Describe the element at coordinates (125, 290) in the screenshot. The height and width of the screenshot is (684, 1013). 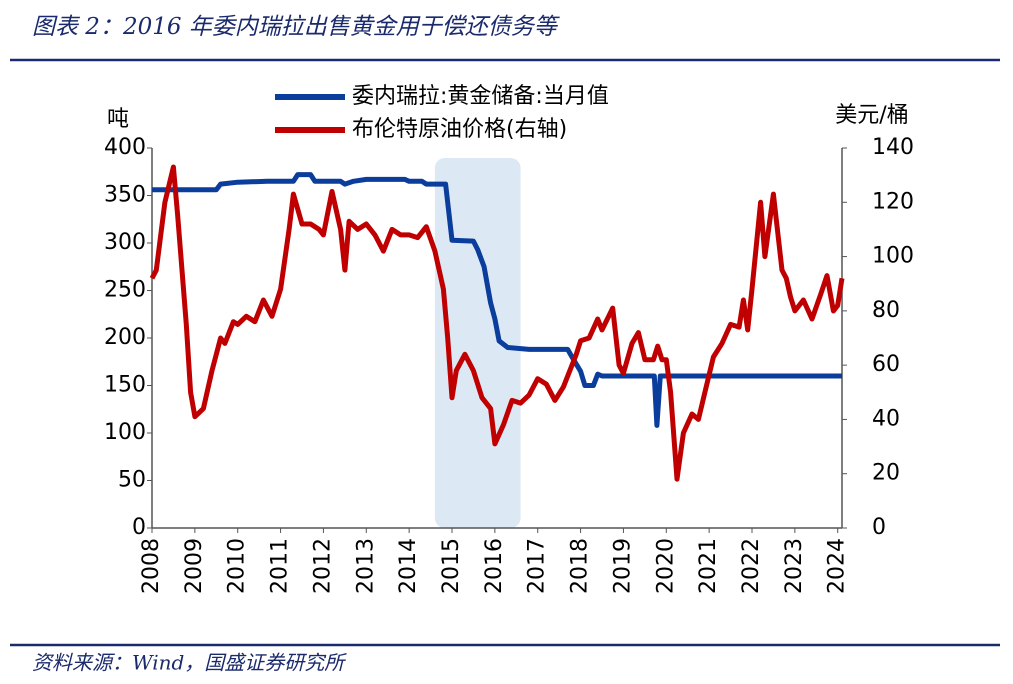
I see `y-tick-label: 250` at that location.